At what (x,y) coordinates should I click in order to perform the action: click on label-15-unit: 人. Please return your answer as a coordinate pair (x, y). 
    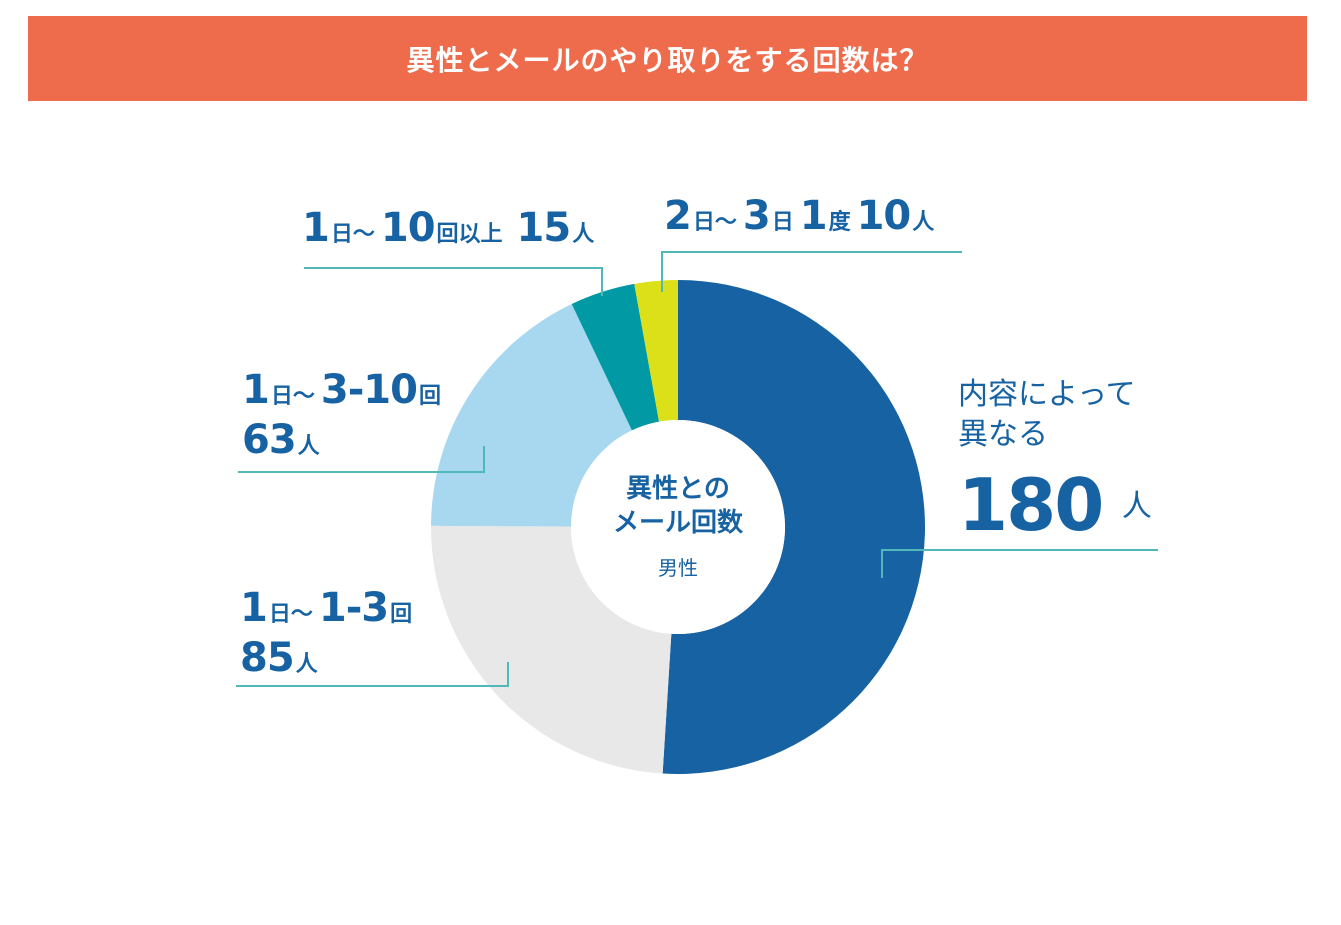
    Looking at the image, I should click on (583, 234).